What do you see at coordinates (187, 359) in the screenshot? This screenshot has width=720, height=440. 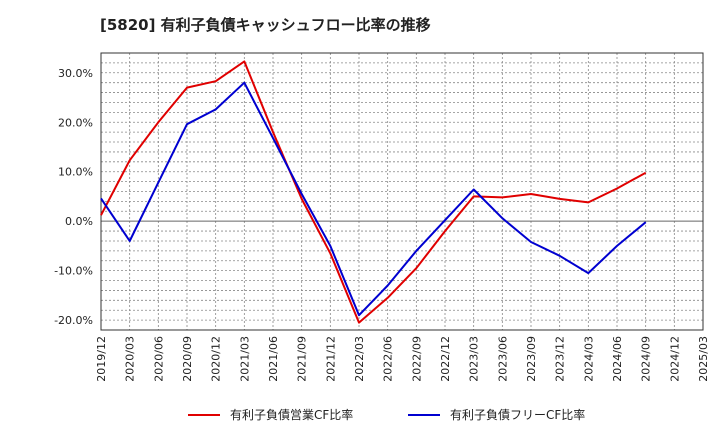 I see `x-tick-label: 2020/09` at bounding box center [187, 359].